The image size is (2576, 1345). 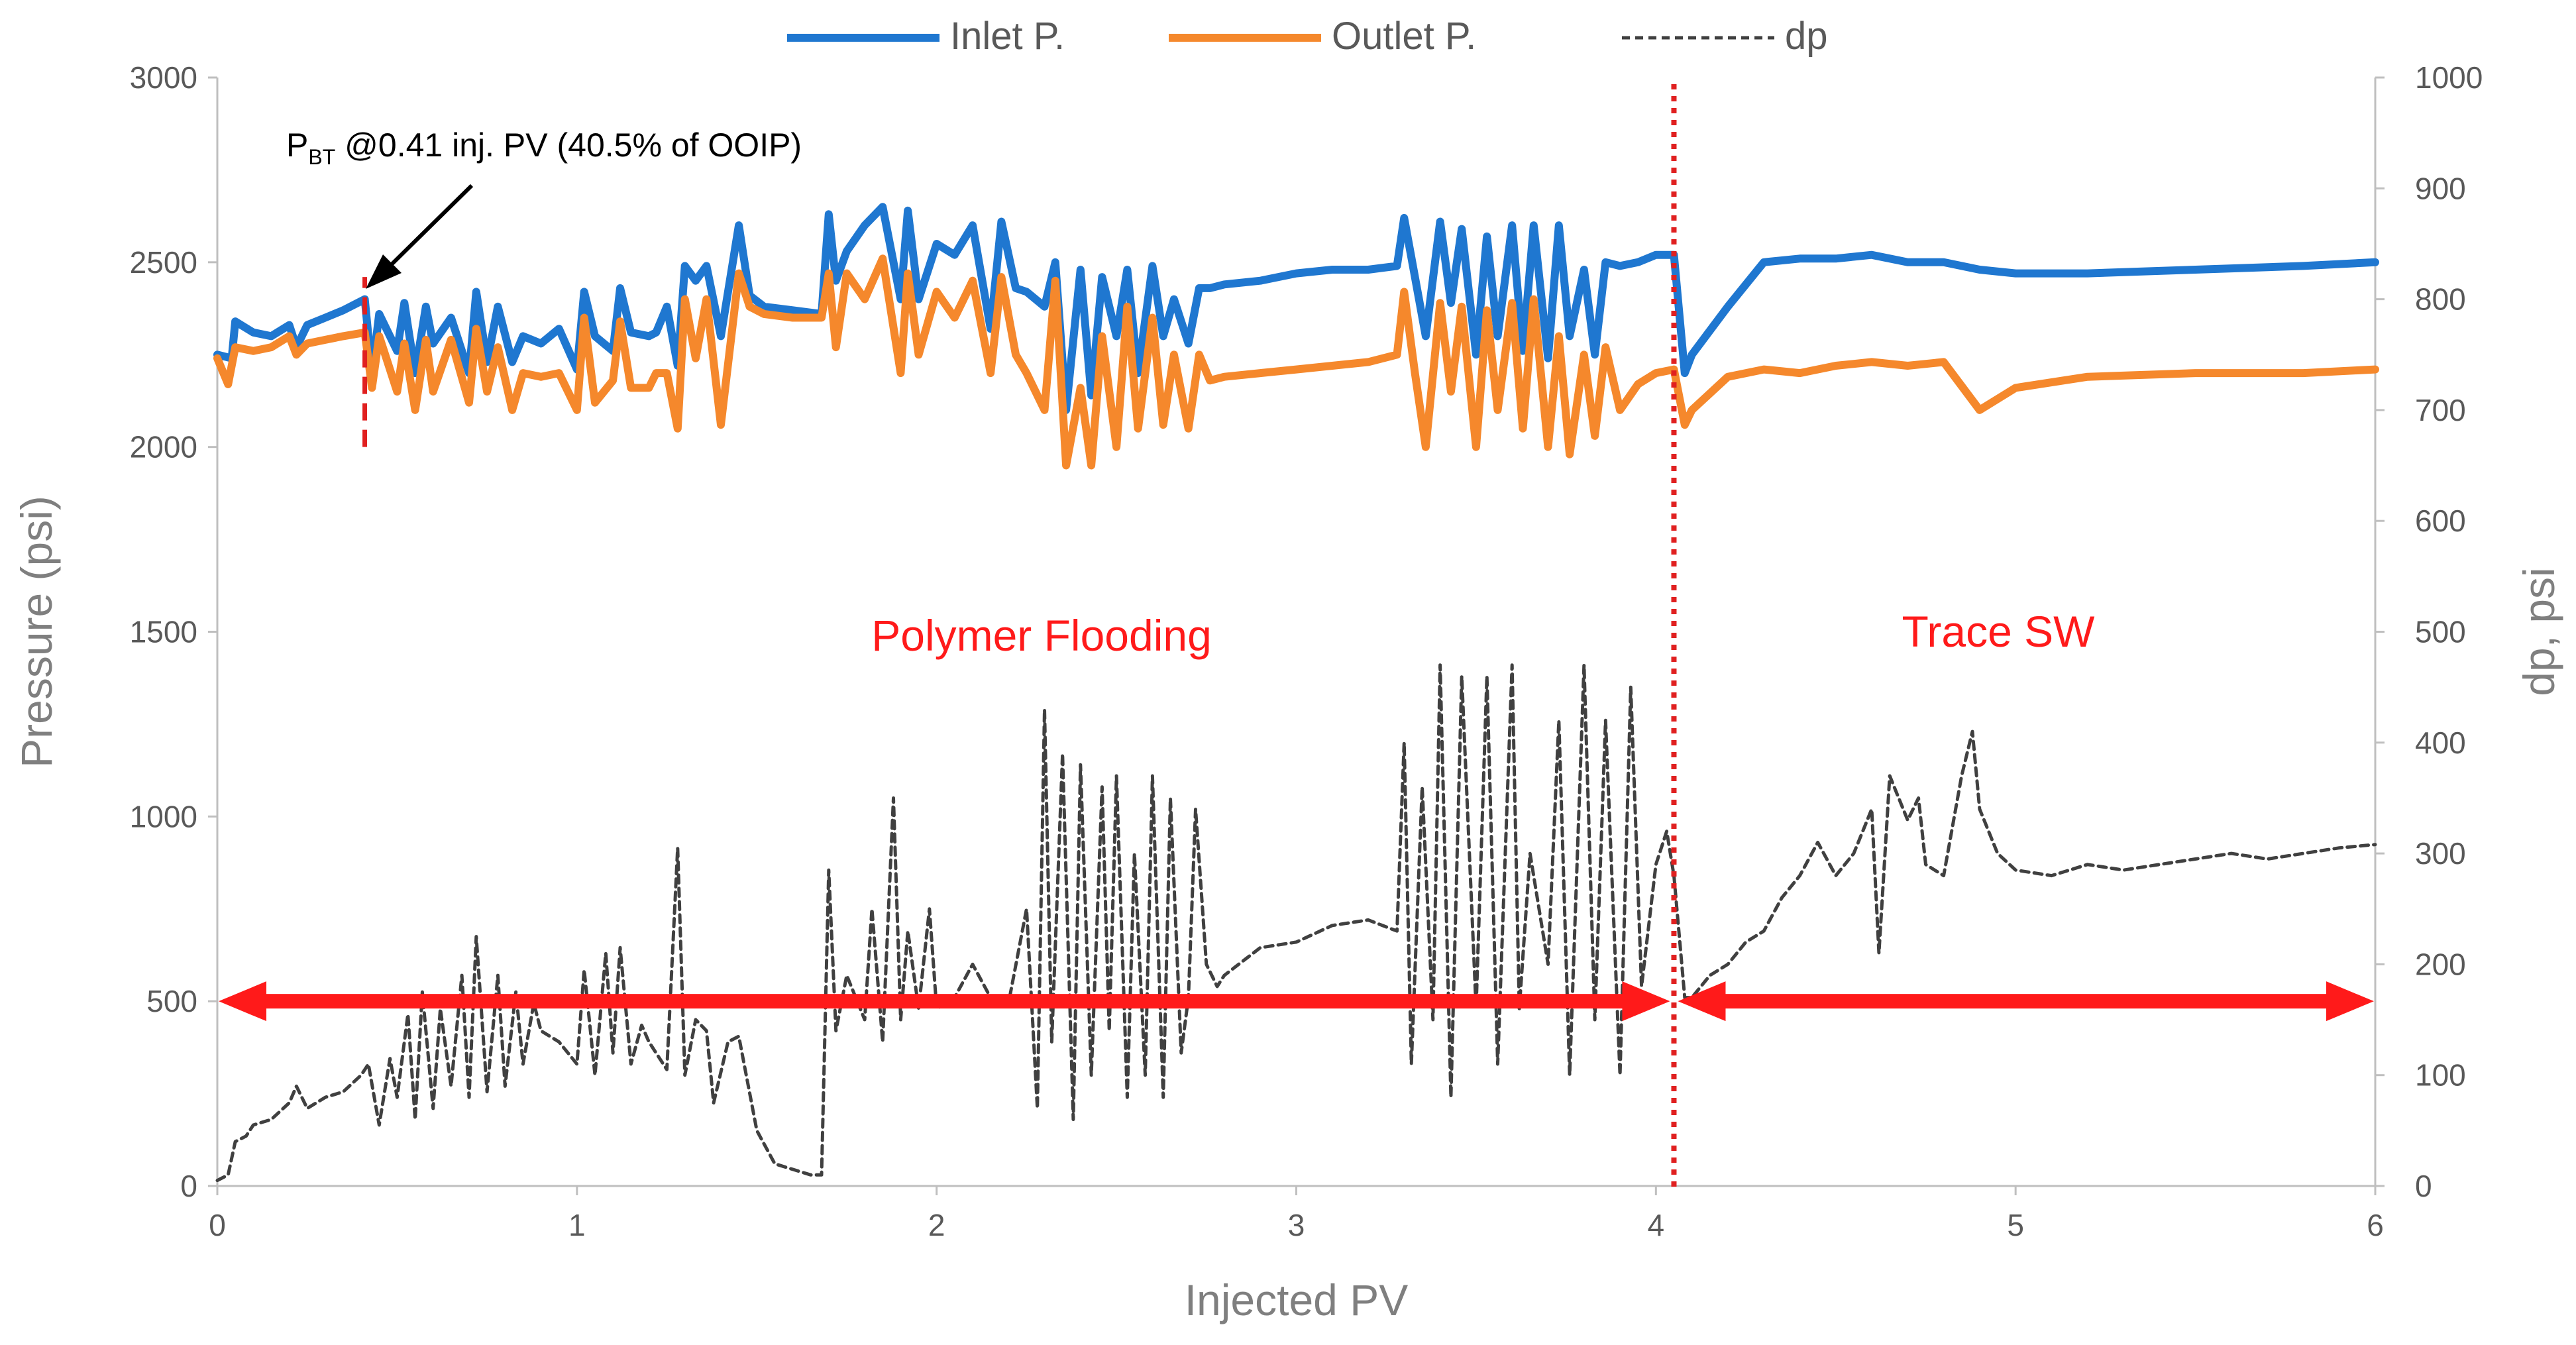 I want to click on trace-sw-range-arrow-shaft, so click(x=2026, y=1001).